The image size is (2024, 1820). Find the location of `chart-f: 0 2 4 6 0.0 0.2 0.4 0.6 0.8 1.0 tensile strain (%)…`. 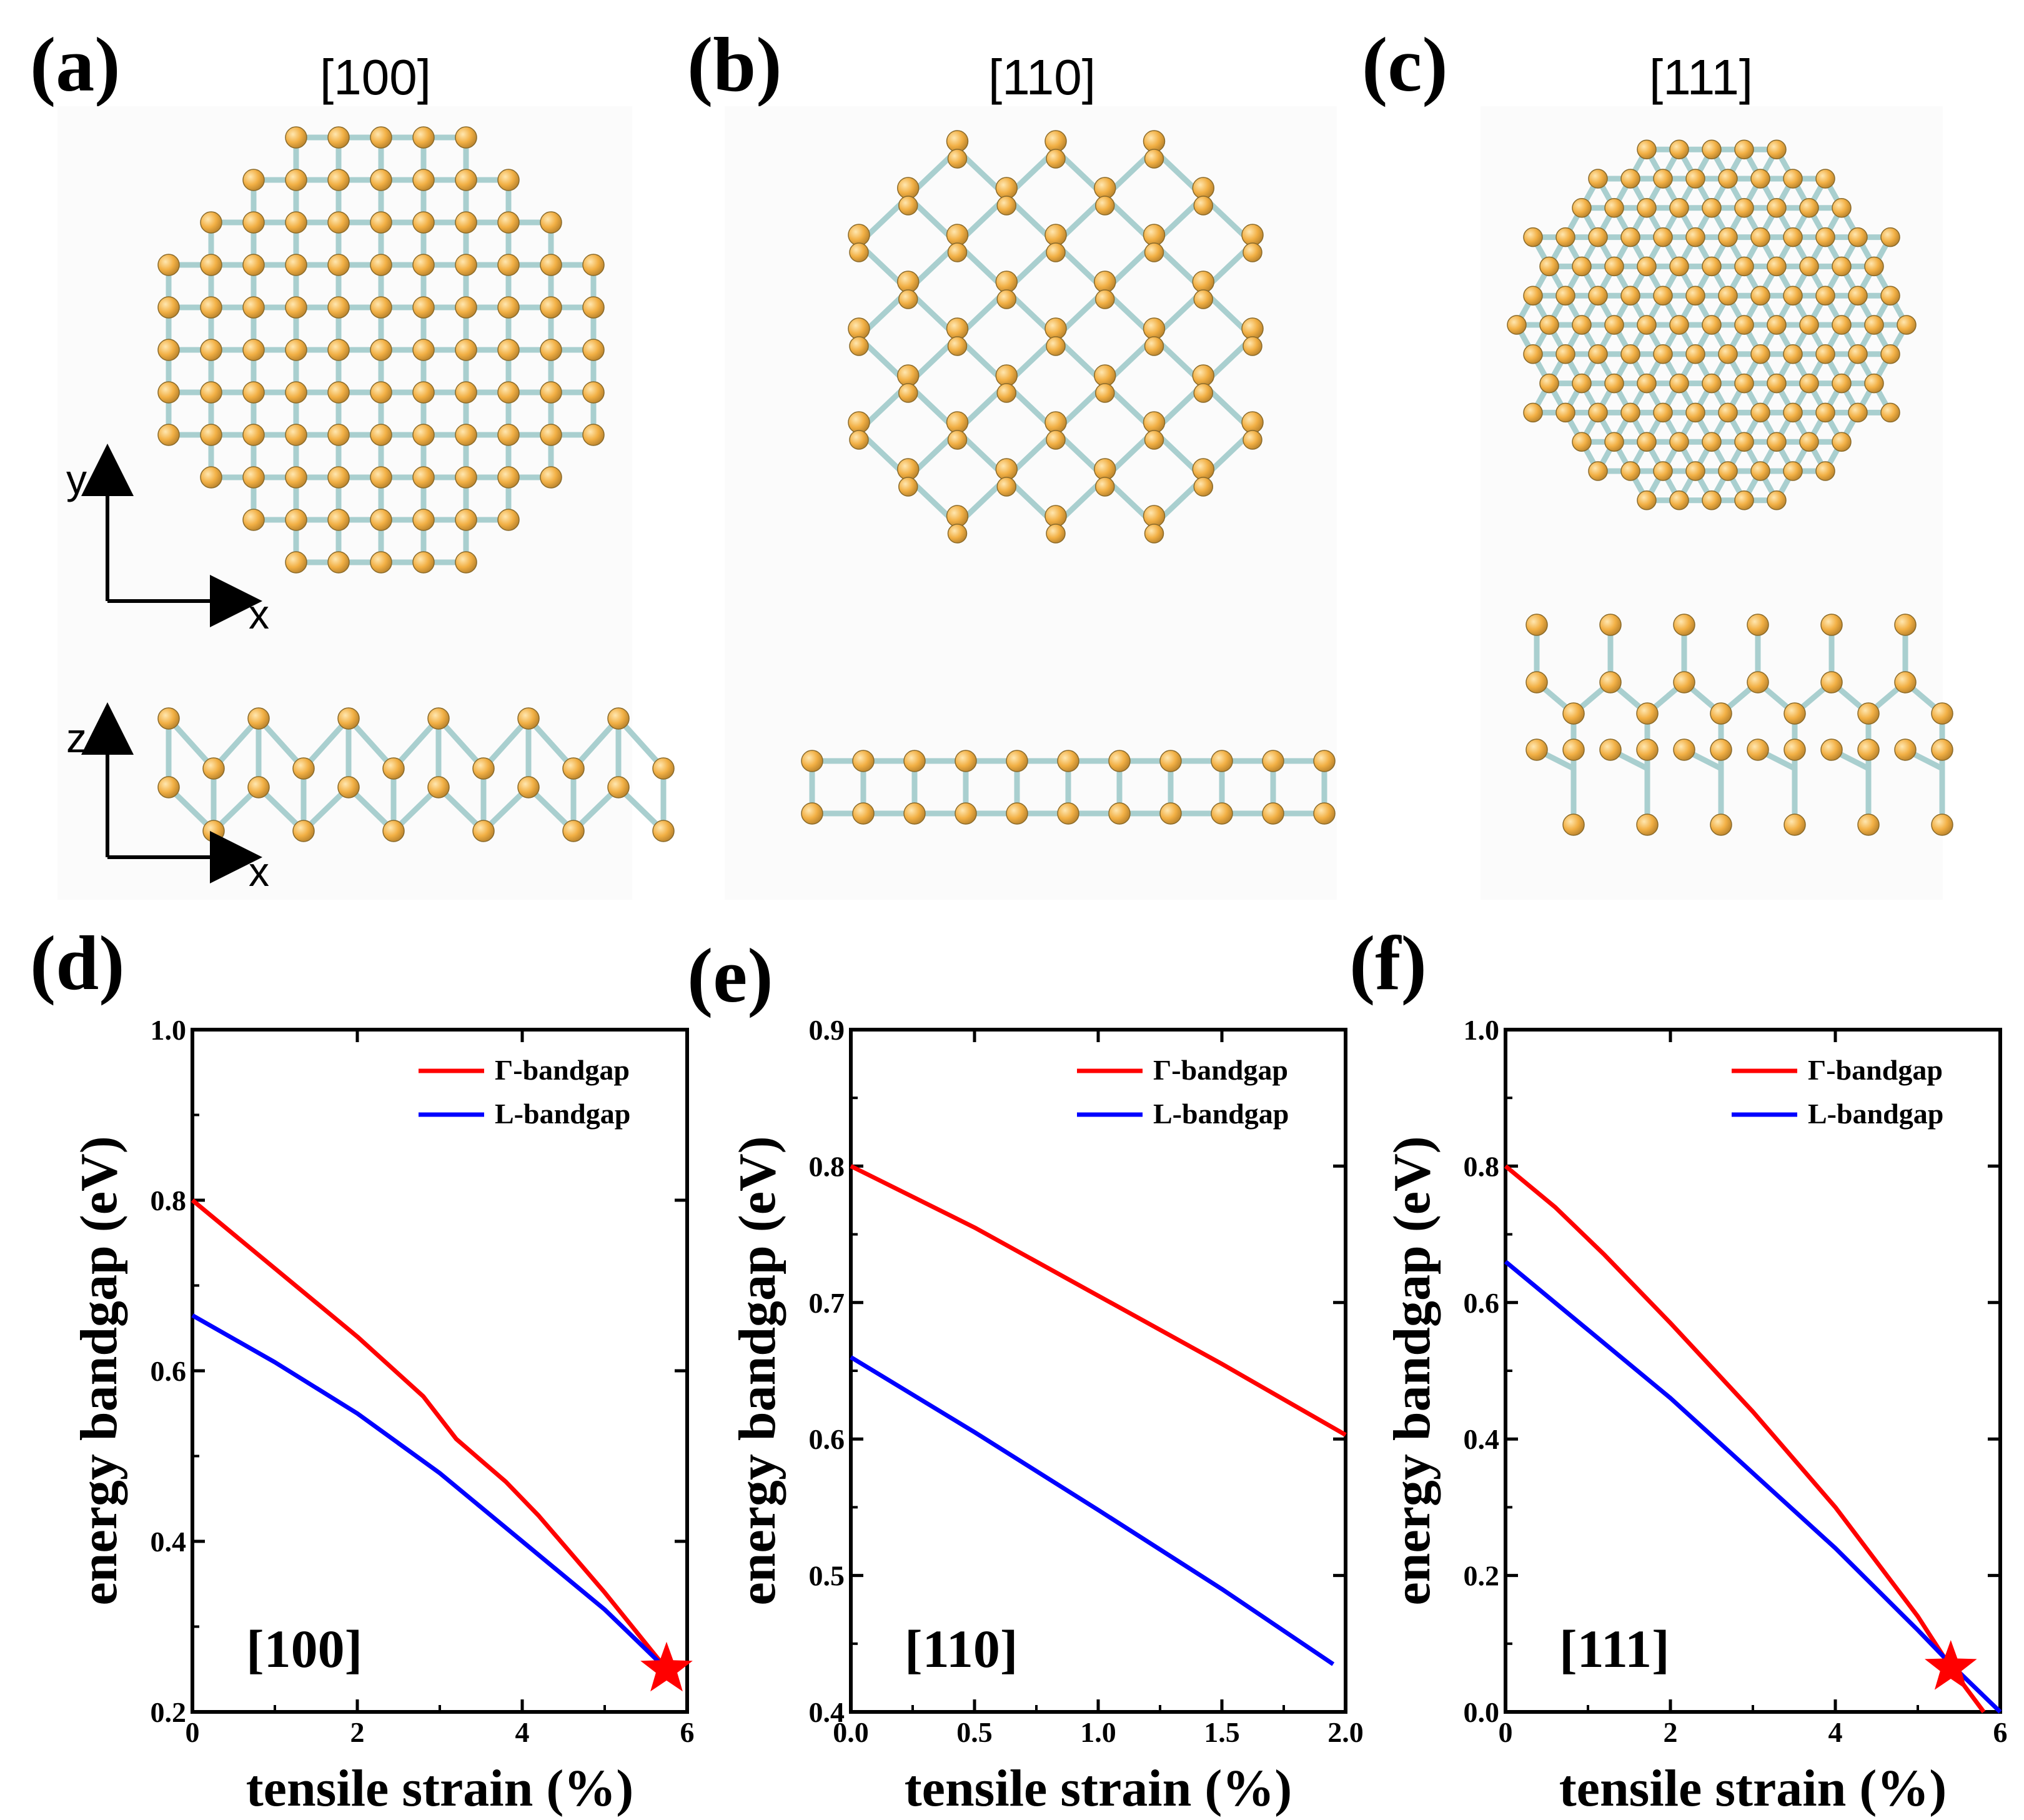

chart-f: 0 2 4 6 0.0 0.2 0.4 0.6 0.8 1.0 tensile strain (%)… is located at coordinates (1696, 1416).